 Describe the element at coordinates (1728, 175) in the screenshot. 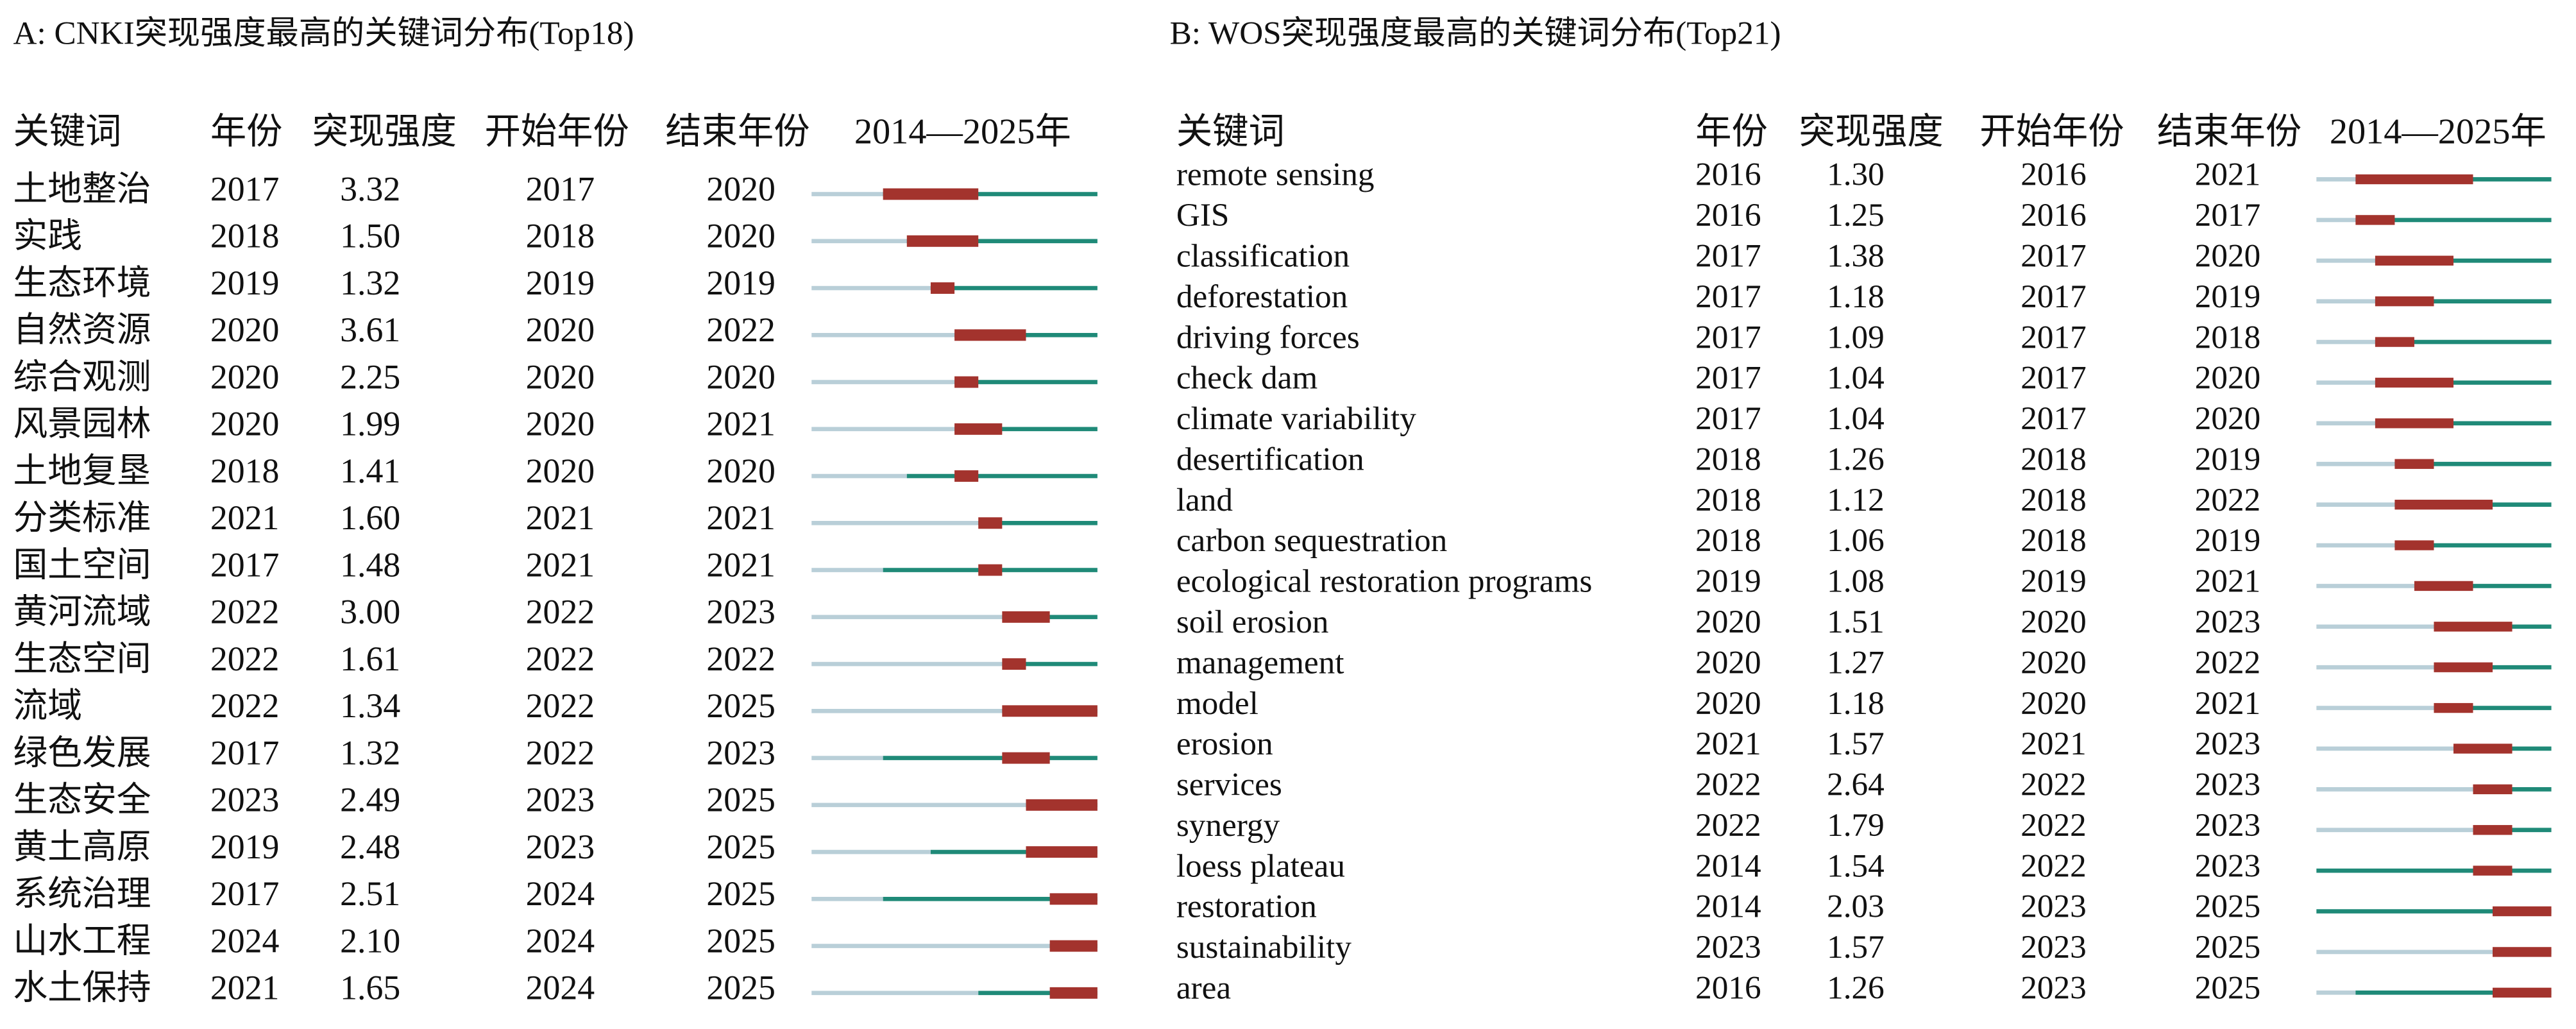

I see `first-year: 2016` at that location.